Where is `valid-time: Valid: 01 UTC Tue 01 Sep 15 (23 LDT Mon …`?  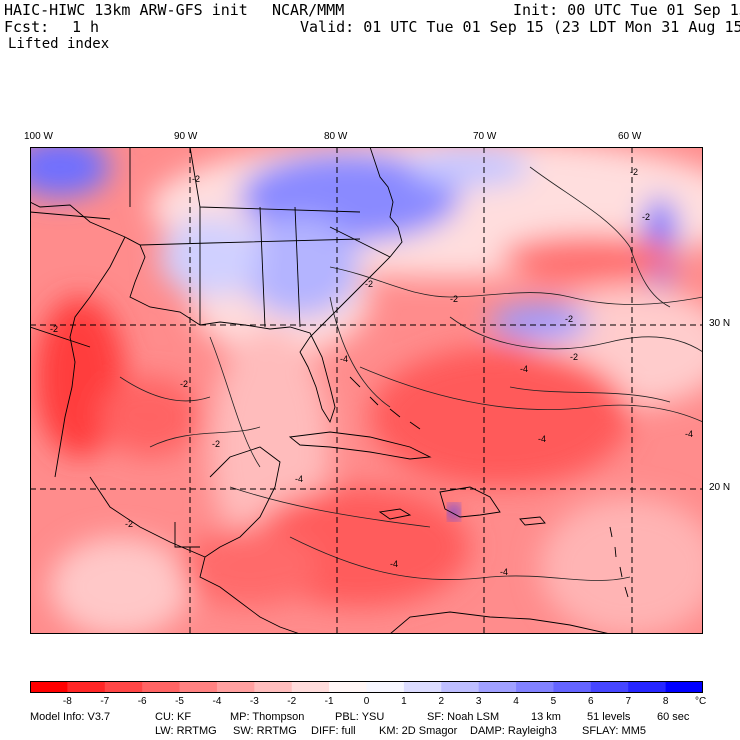
valid-time: Valid: 01 UTC Tue 01 Sep 15 (23 LDT Mon … is located at coordinates (520, 27).